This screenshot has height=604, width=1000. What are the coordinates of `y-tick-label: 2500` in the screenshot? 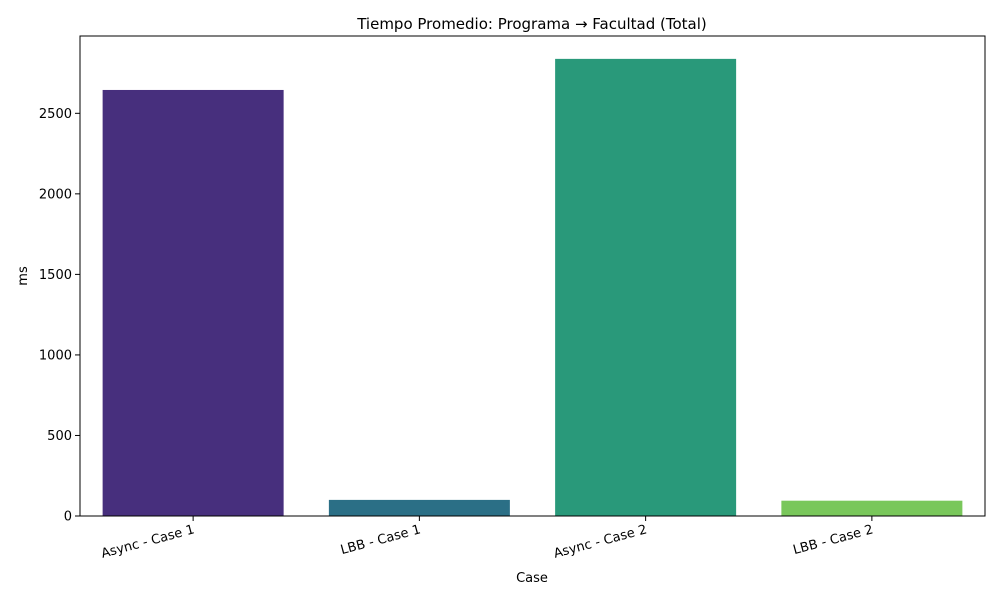 It's located at (55, 114).